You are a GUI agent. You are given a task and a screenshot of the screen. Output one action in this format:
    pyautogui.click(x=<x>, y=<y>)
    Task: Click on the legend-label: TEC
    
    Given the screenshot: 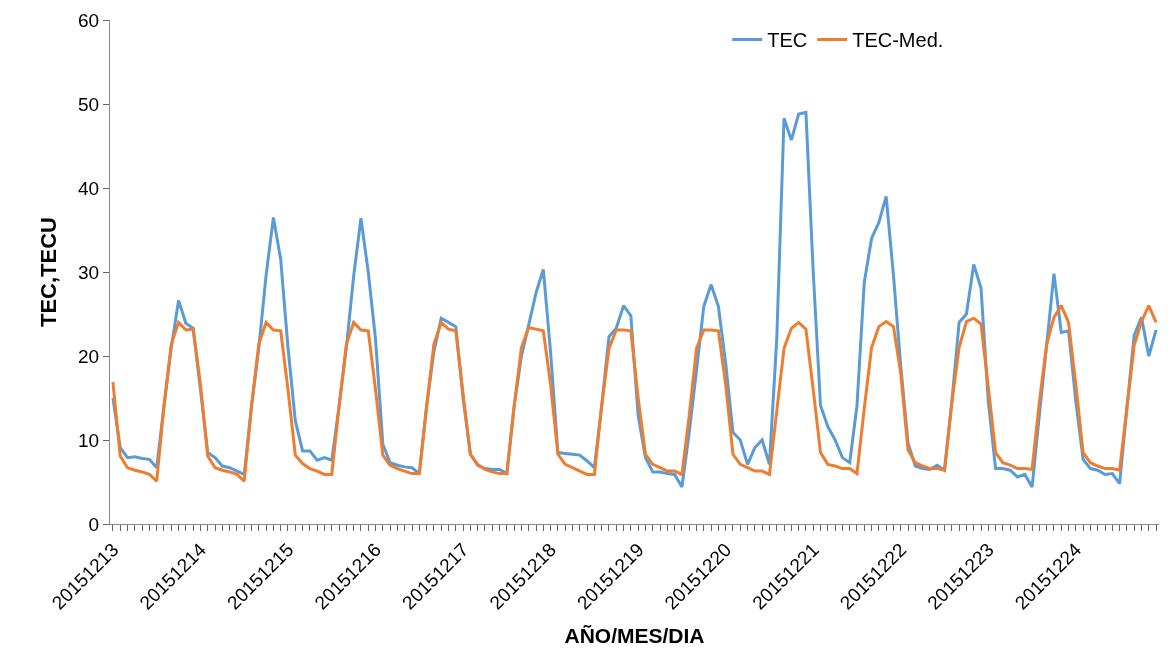 What is the action you would take?
    pyautogui.click(x=787, y=40)
    